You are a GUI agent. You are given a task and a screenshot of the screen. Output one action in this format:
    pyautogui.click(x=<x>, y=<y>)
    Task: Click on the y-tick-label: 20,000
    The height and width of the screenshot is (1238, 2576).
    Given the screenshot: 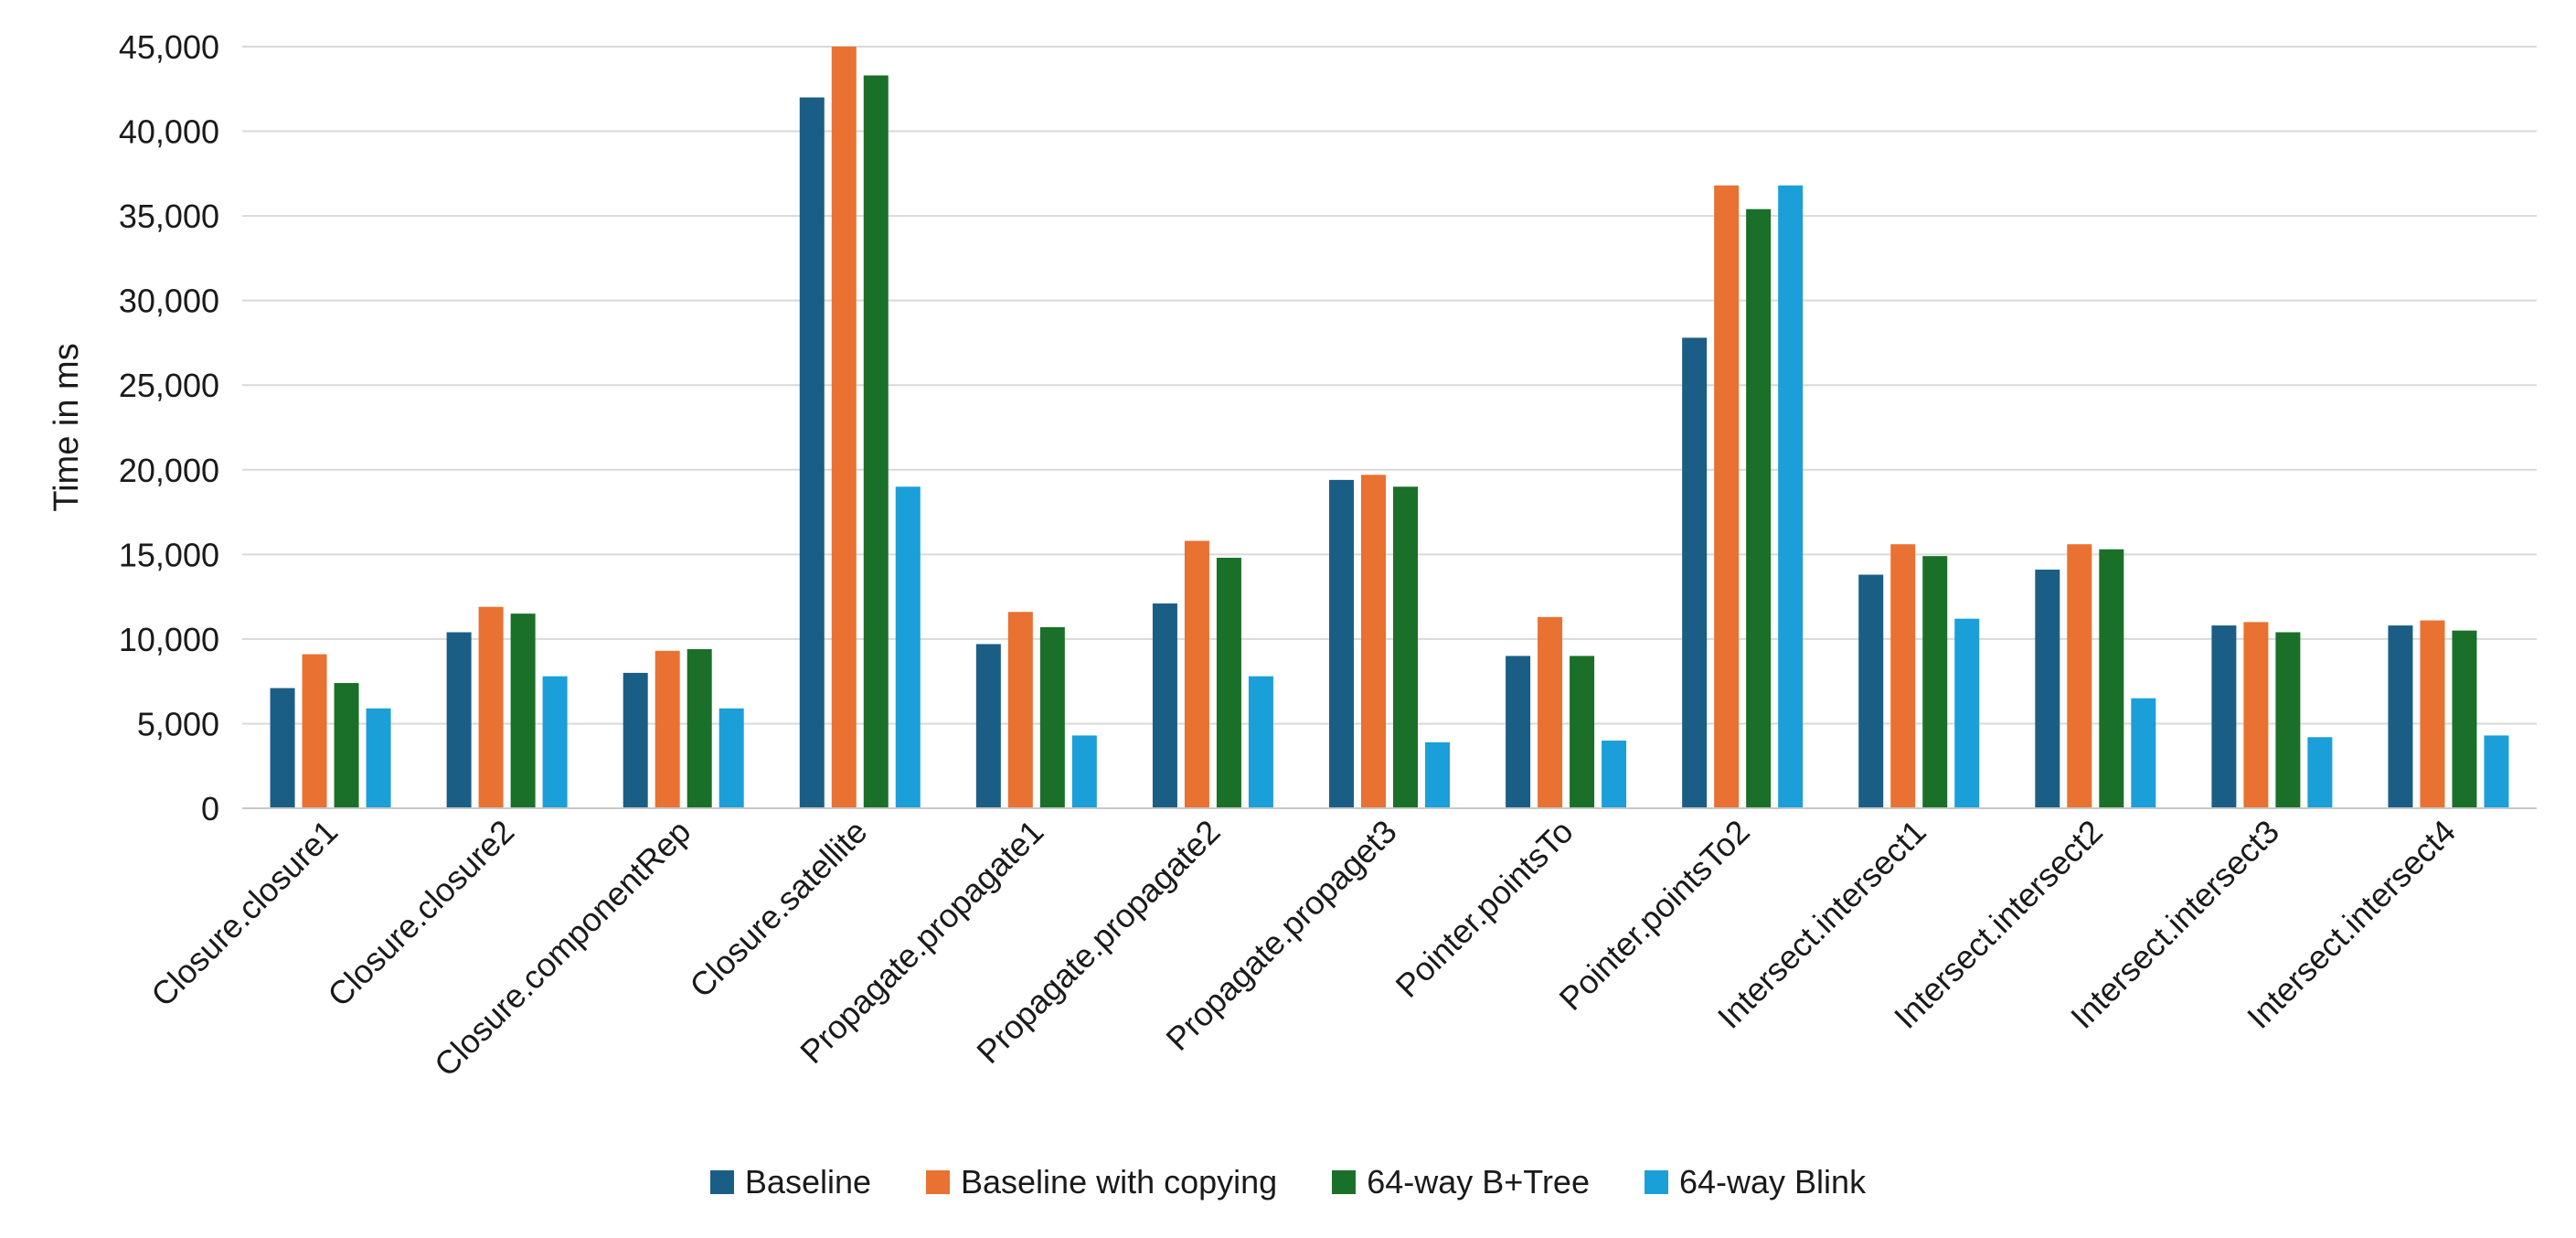 What is the action you would take?
    pyautogui.click(x=169, y=470)
    